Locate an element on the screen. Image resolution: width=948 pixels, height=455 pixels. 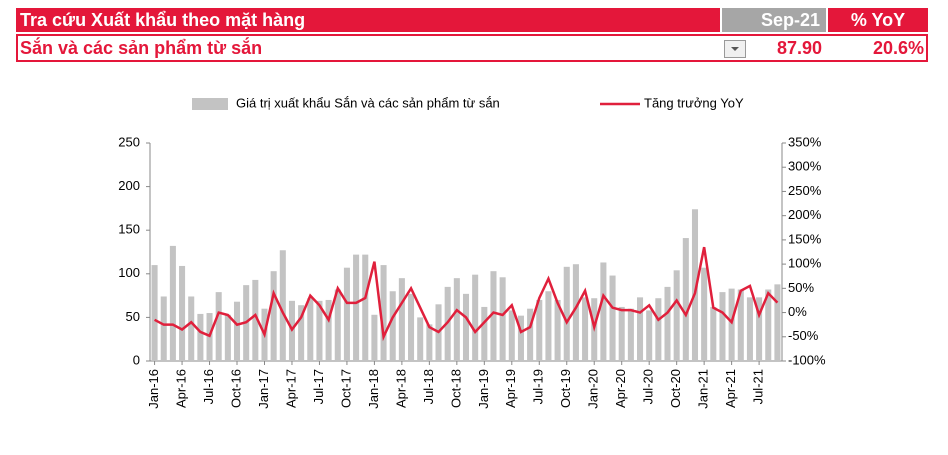
x-tick-label: Oct-16 is located at coordinates (235, 388).